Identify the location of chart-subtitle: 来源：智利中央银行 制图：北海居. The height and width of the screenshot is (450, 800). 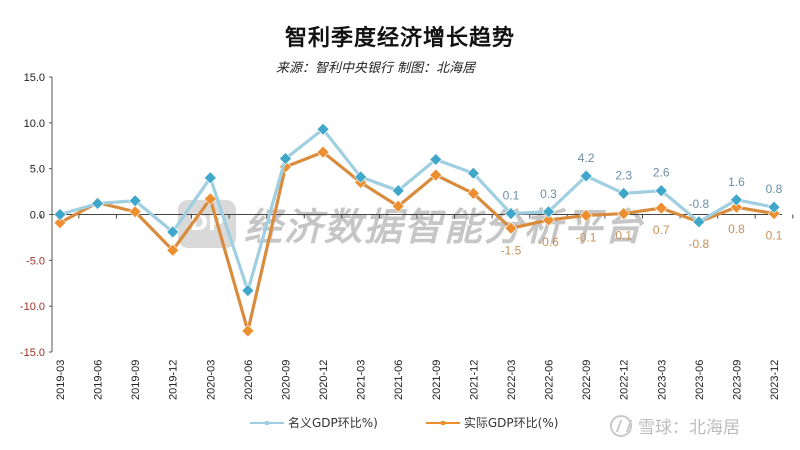
(376, 68).